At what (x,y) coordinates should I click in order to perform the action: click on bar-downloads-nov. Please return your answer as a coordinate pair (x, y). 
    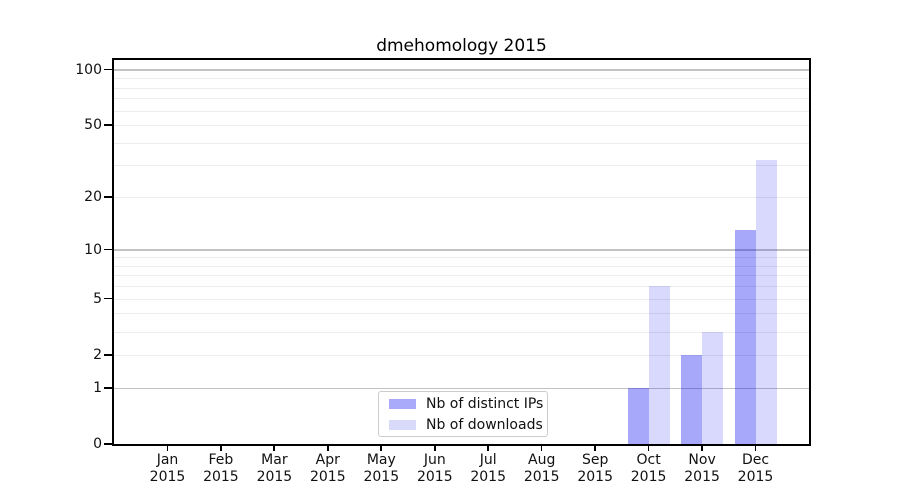
    Looking at the image, I should click on (713, 387).